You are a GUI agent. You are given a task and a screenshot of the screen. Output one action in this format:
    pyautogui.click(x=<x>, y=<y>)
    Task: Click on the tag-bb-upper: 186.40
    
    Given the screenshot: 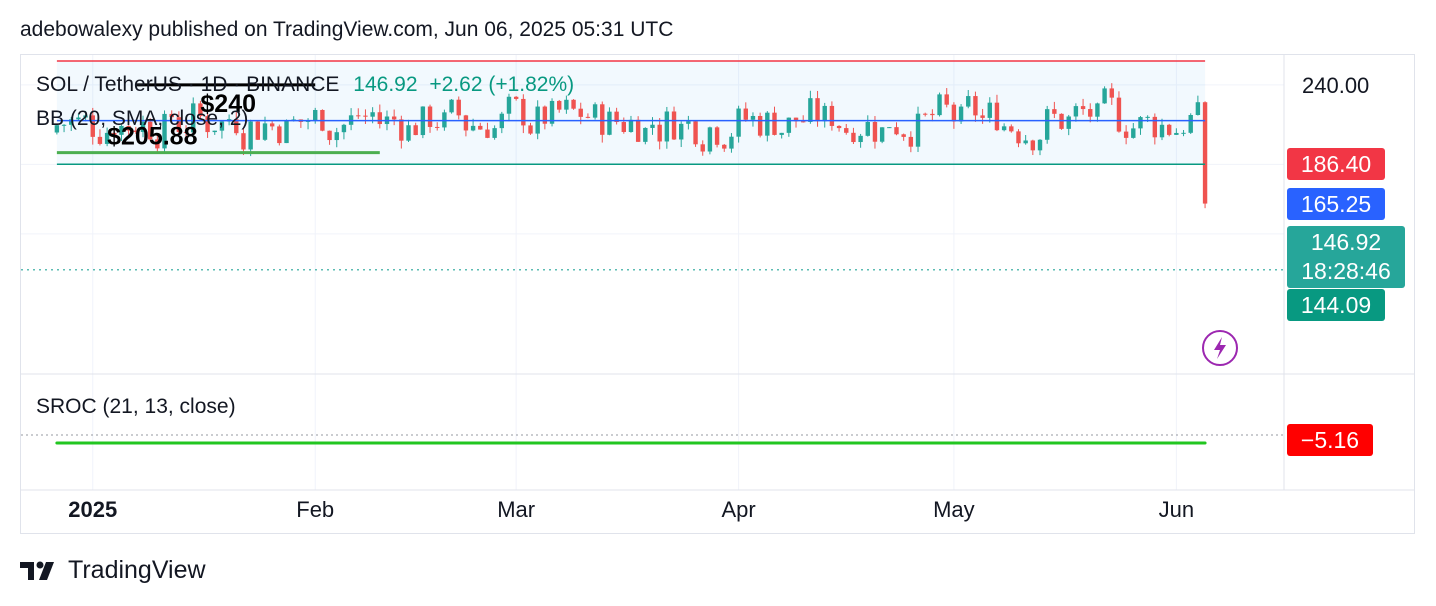 What is the action you would take?
    pyautogui.click(x=1336, y=164)
    